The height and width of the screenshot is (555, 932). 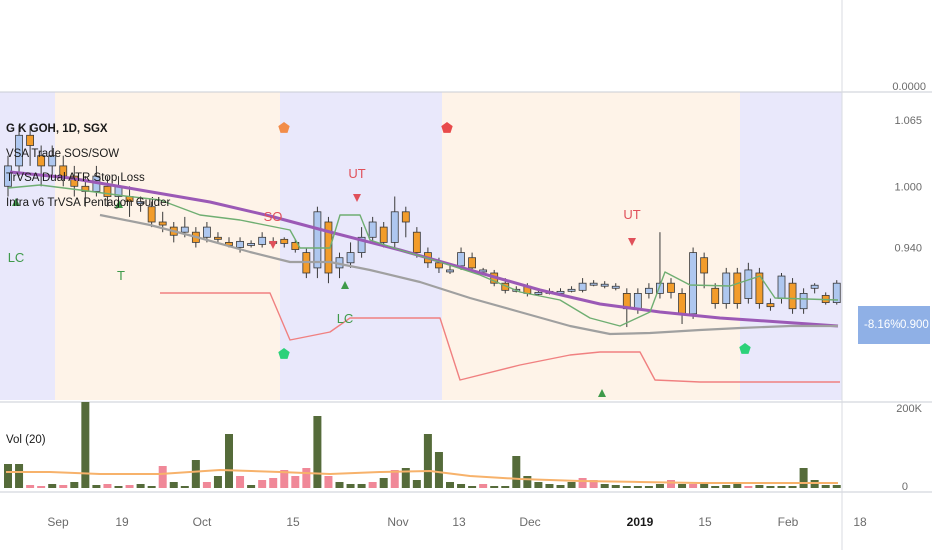 What do you see at coordinates (447, 127) in the screenshot?
I see `pentagon-signal-red` at bounding box center [447, 127].